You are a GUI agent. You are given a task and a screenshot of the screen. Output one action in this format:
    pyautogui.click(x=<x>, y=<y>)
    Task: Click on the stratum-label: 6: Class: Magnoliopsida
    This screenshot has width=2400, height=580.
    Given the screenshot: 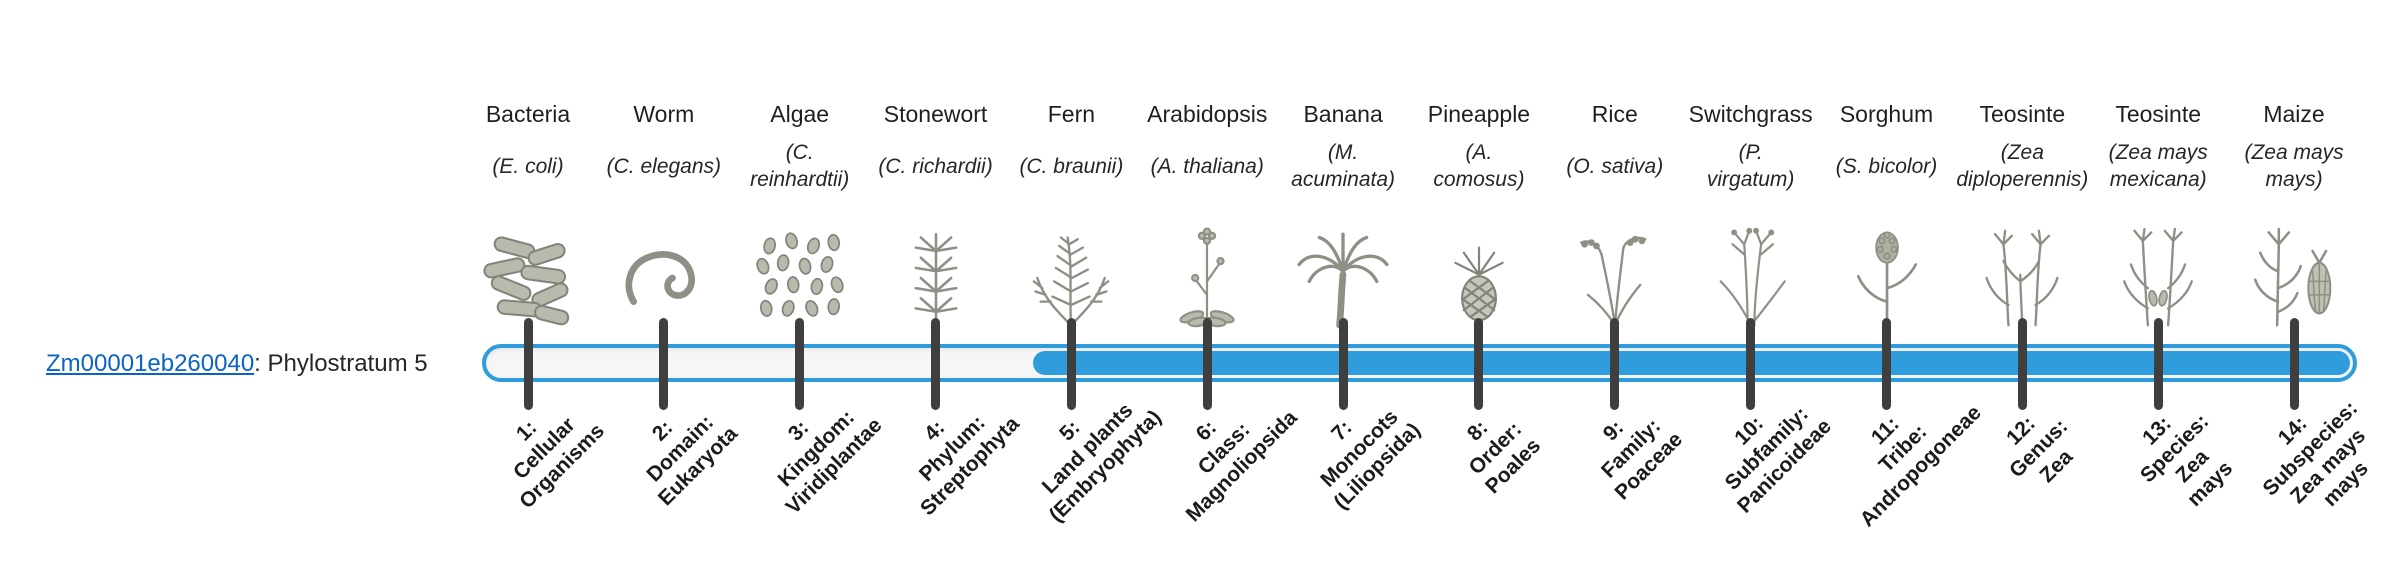 What is the action you would take?
    pyautogui.click(x=1241, y=466)
    